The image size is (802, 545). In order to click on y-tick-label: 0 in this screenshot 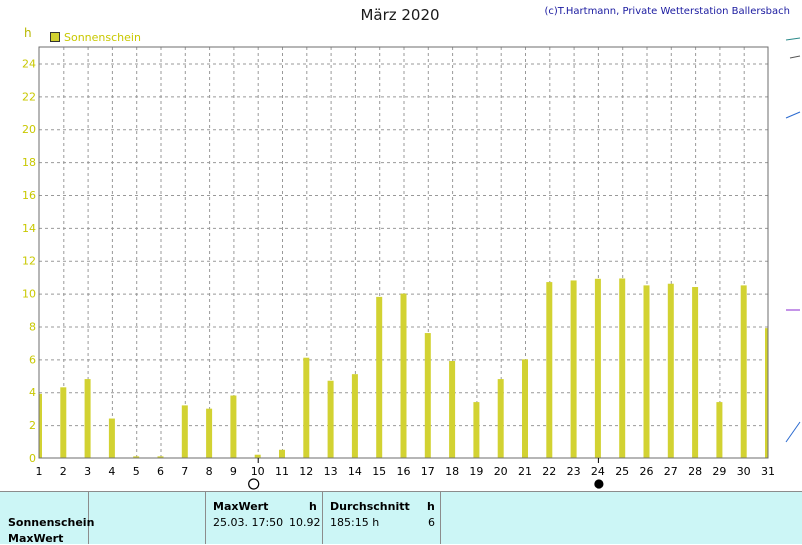, I will do `click(32, 458)`.